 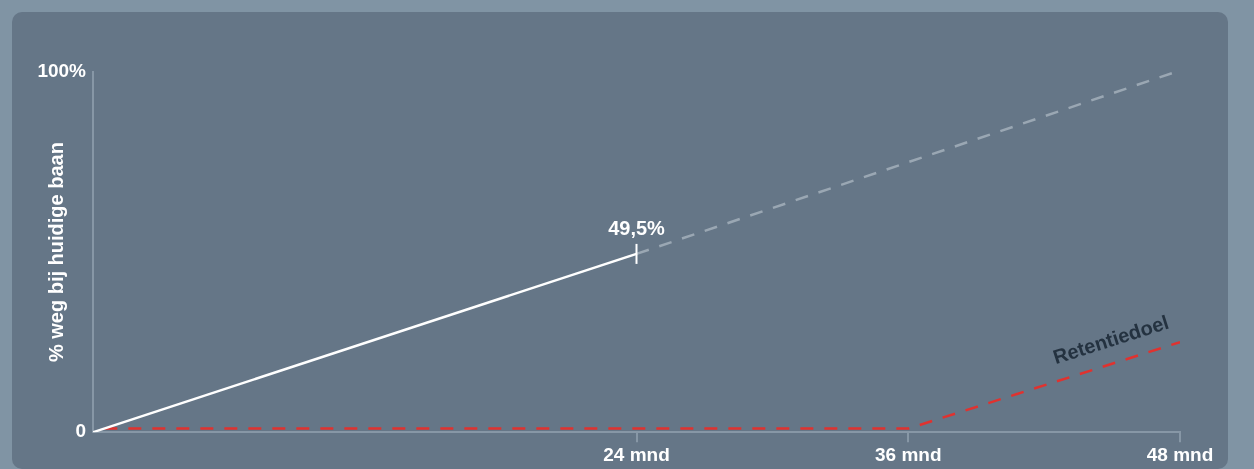 What do you see at coordinates (80, 431) in the screenshot?
I see `y-tick-label: 0` at bounding box center [80, 431].